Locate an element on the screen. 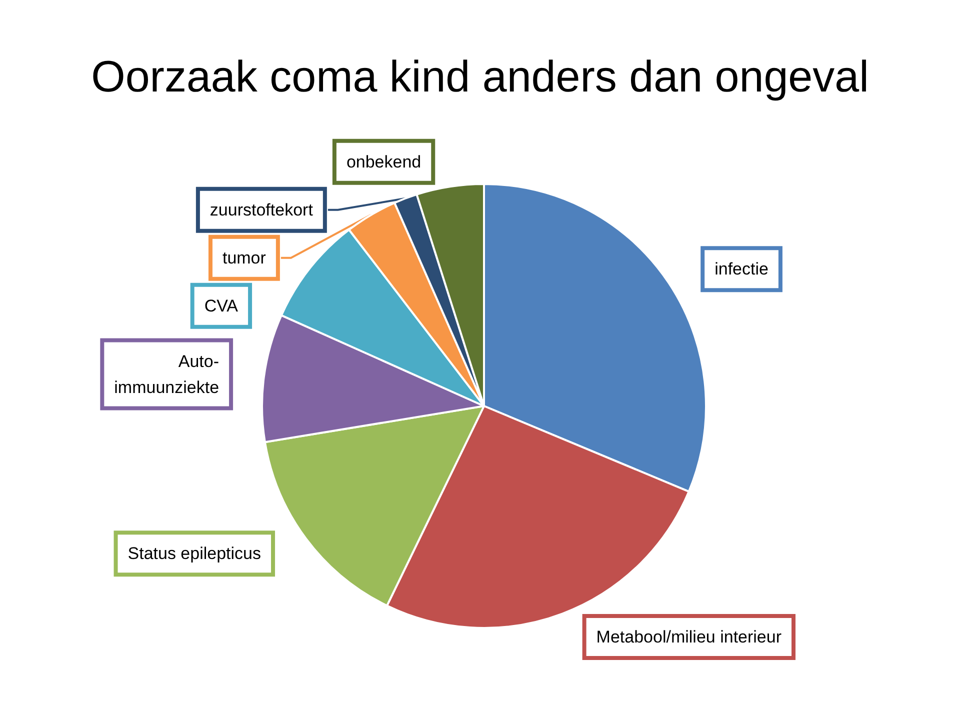 Image resolution: width=960 pixels, height=720 pixels. slice-label: tumor is located at coordinates (244, 258).